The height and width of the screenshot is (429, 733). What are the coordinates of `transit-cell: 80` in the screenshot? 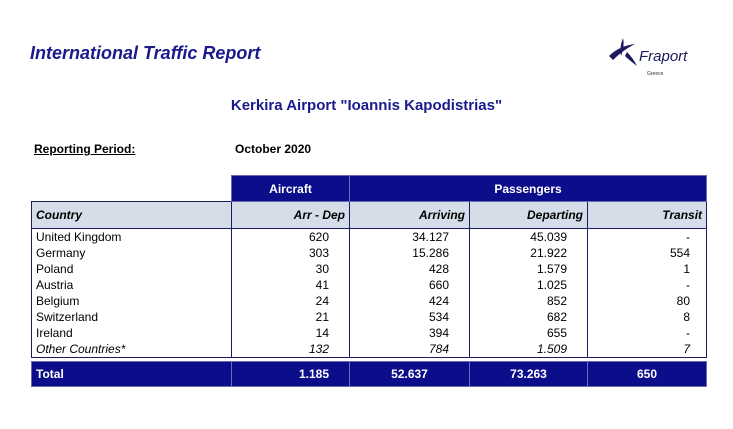 It's located at (647, 301).